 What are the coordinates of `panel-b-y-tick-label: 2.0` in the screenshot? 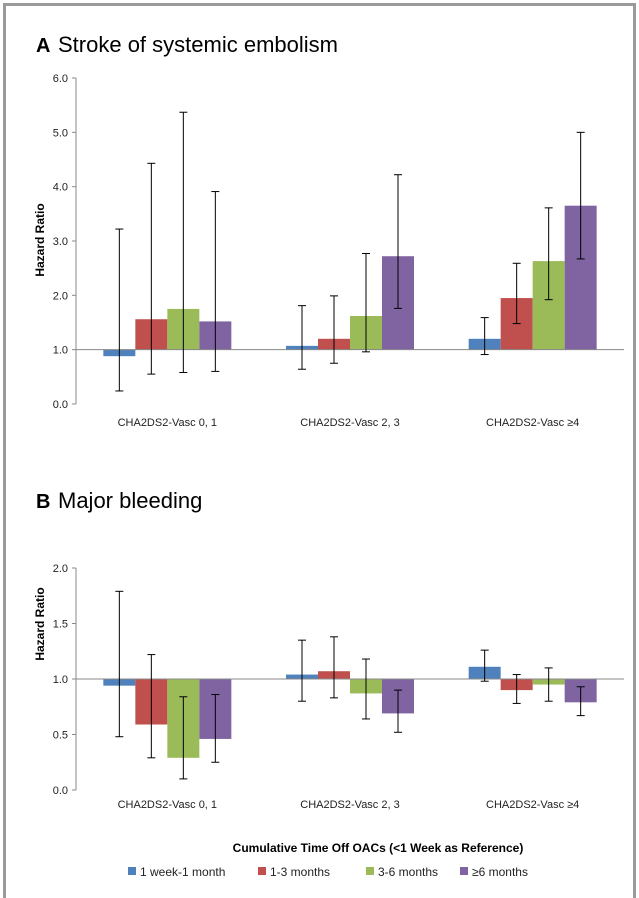 It's located at (60, 569).